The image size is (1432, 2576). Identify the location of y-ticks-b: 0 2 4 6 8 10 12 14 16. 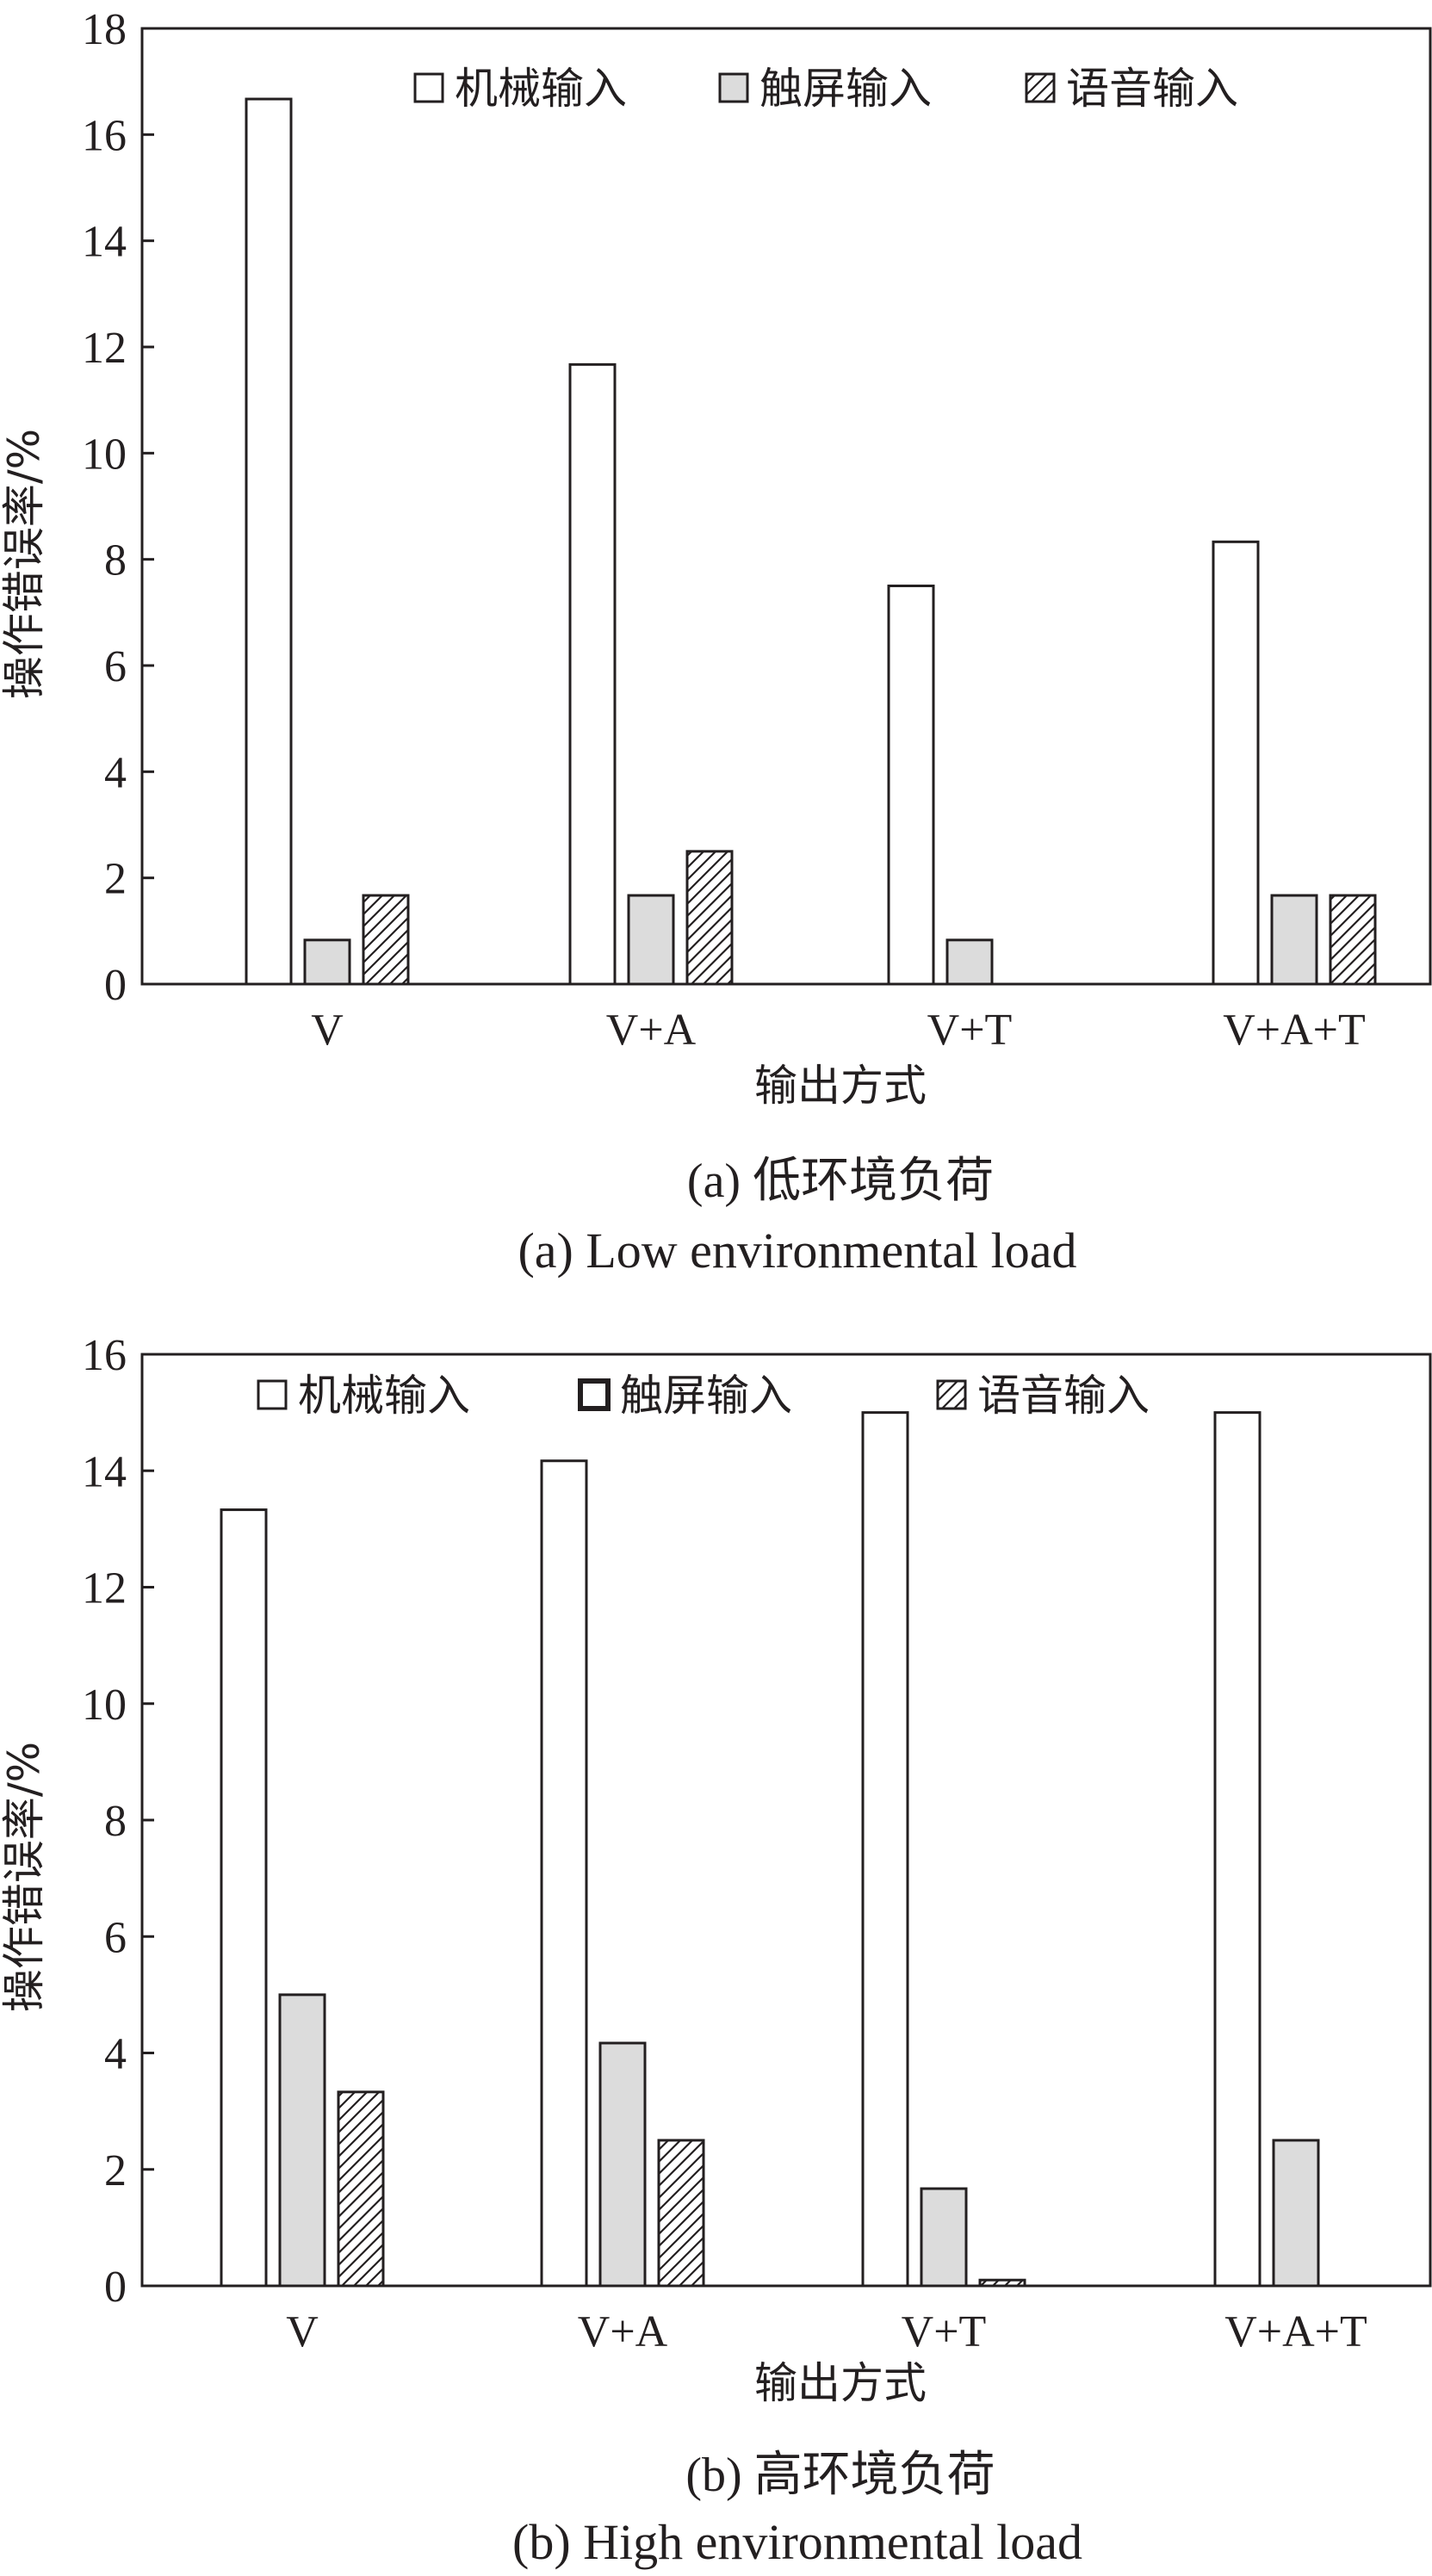
(118, 1821).